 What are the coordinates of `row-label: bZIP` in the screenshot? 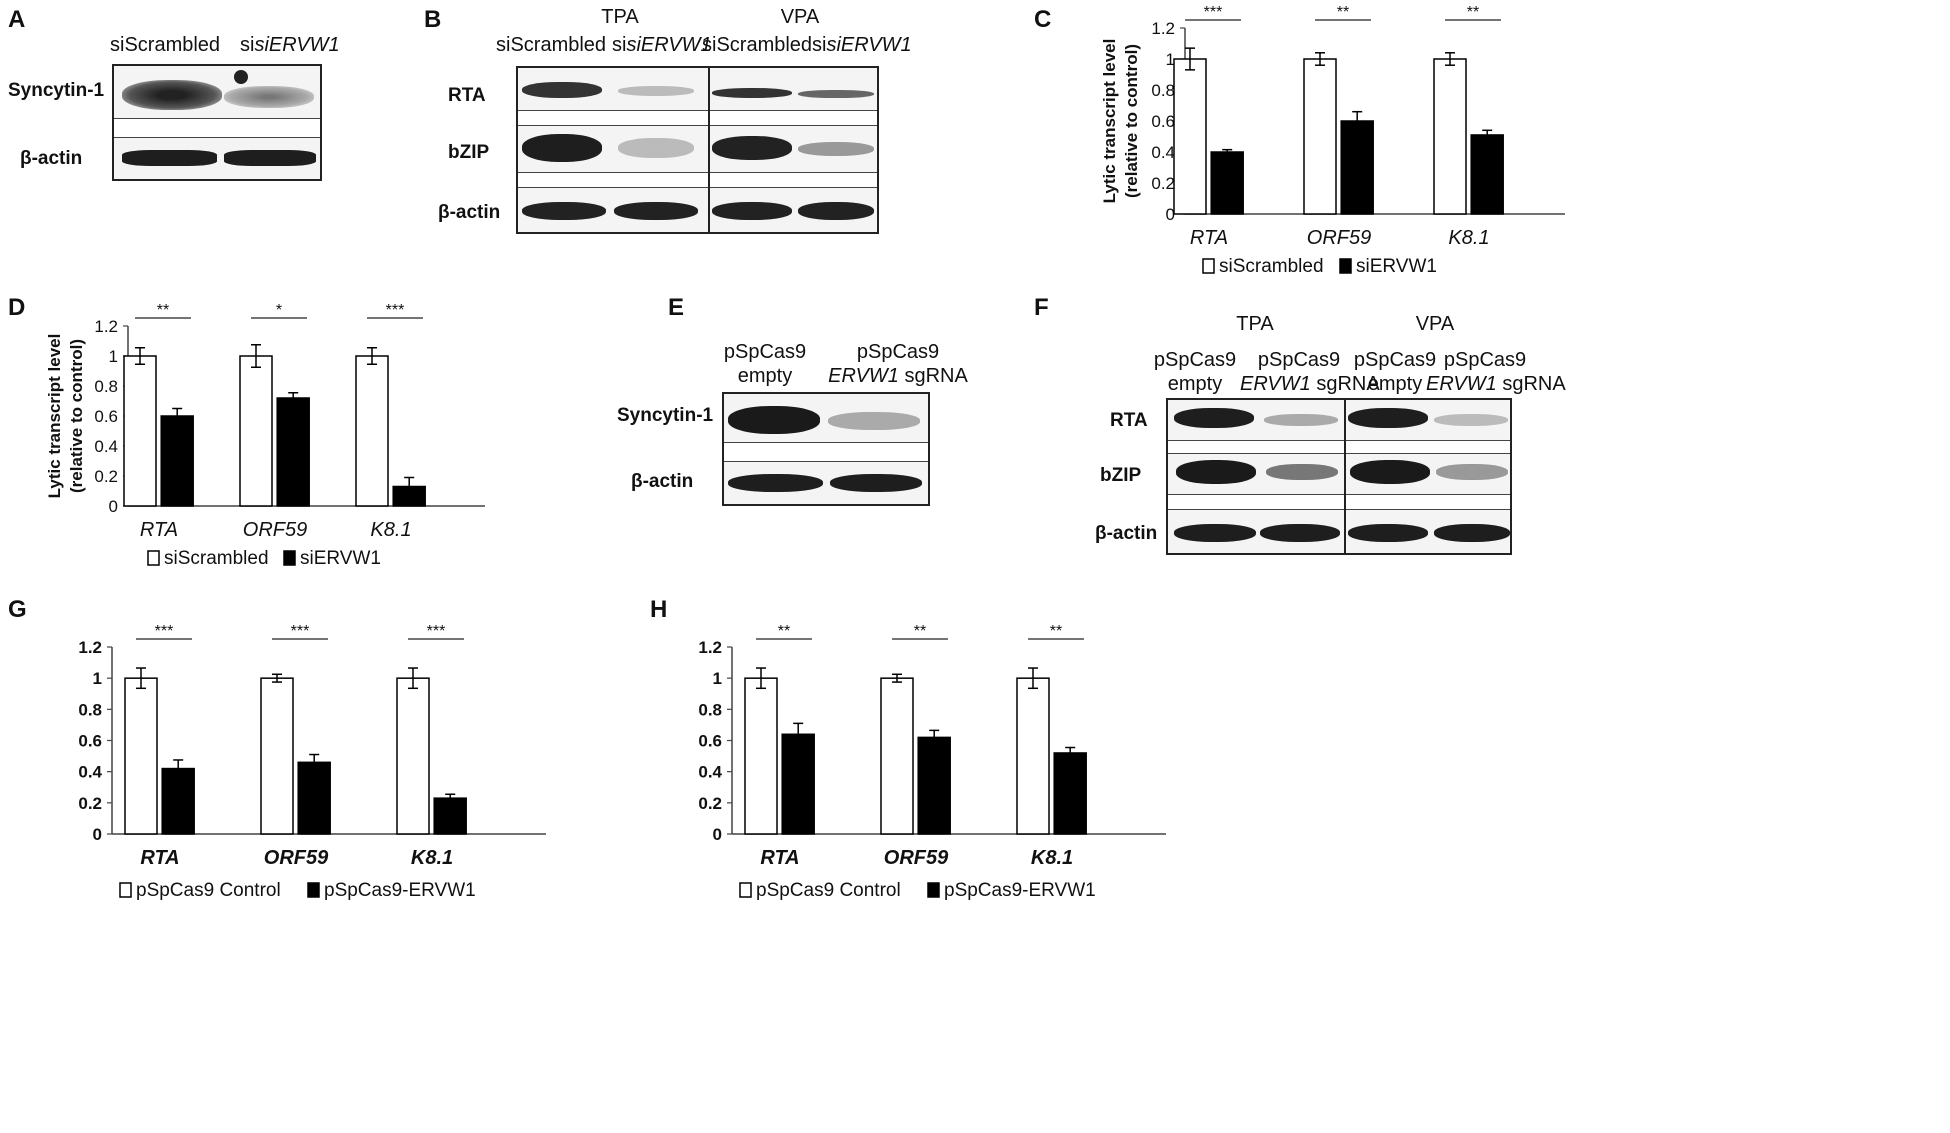 It's located at (469, 152).